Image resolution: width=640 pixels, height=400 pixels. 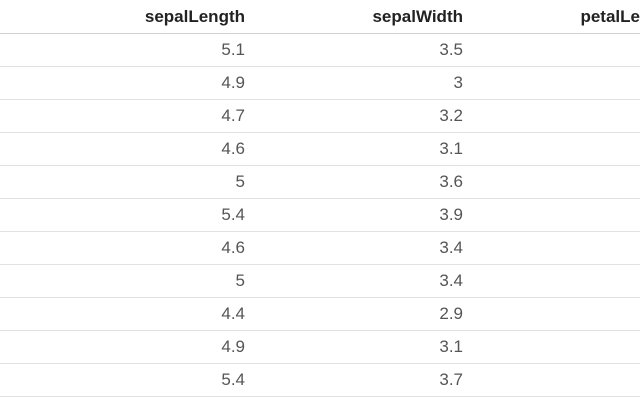 I want to click on table-cell: 5.1, so click(x=233, y=49).